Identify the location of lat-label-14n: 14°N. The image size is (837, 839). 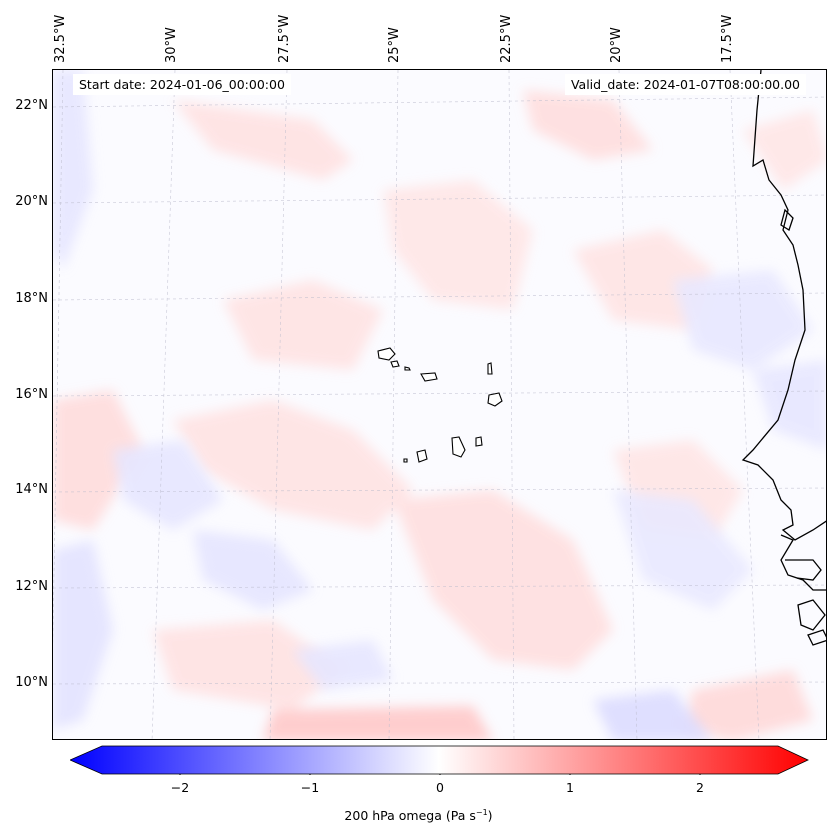
(31, 489).